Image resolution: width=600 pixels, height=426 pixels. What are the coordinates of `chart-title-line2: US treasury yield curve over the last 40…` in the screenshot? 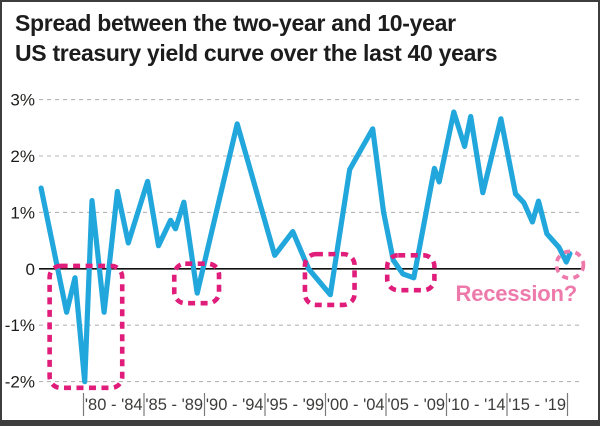 It's located at (256, 53).